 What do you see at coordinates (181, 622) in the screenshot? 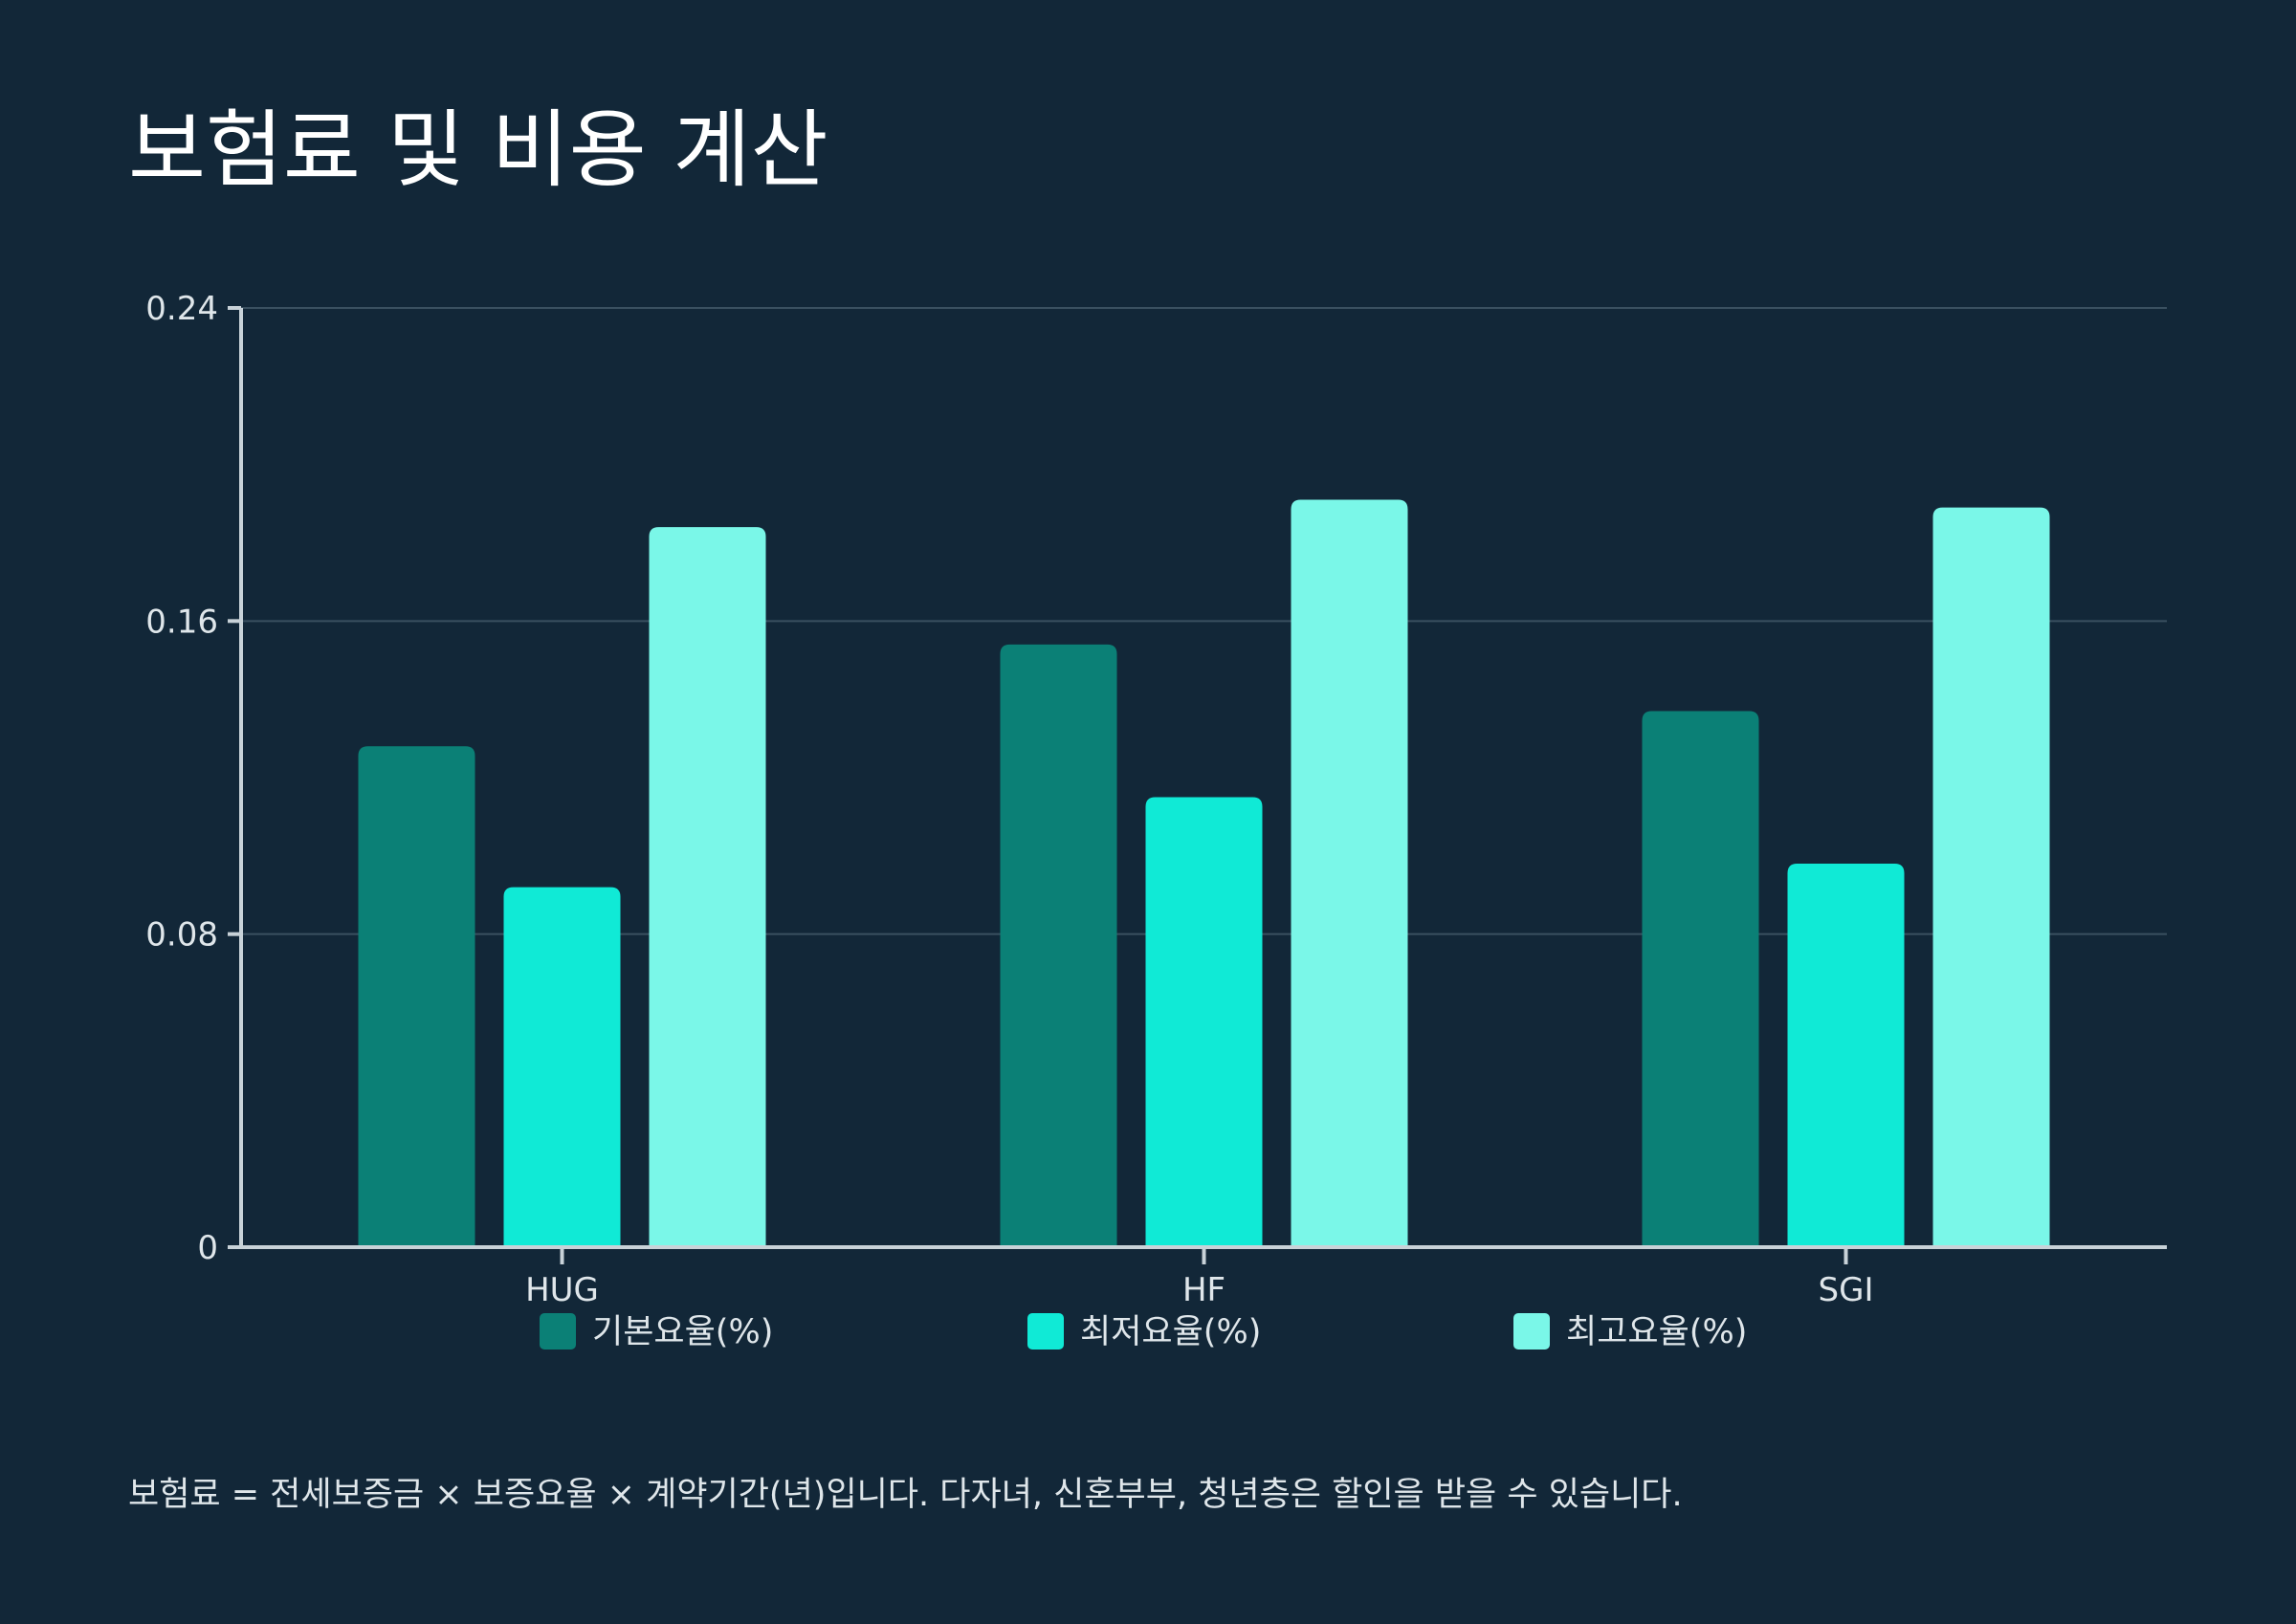
I see `y-tick-label: 0.16` at bounding box center [181, 622].